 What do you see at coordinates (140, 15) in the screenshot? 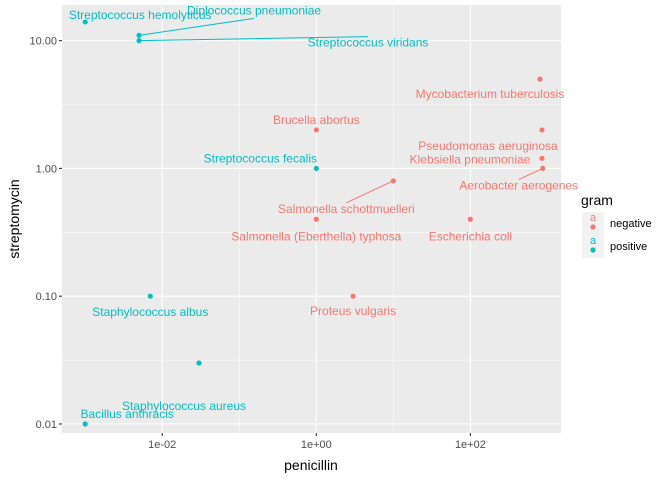
I see `point-label: Streptococcus hemolyticus` at bounding box center [140, 15].